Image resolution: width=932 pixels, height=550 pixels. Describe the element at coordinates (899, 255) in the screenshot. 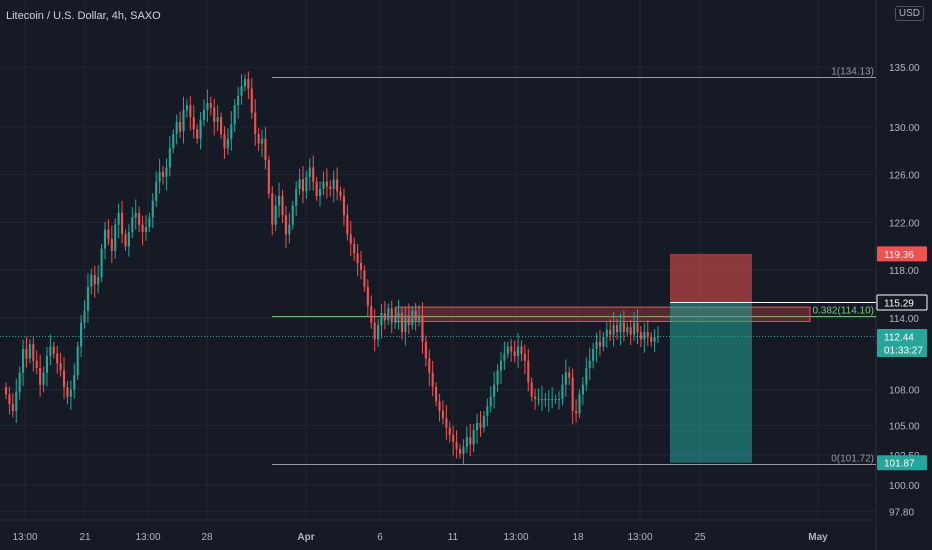

I see `price-tag-label: 119.36` at that location.